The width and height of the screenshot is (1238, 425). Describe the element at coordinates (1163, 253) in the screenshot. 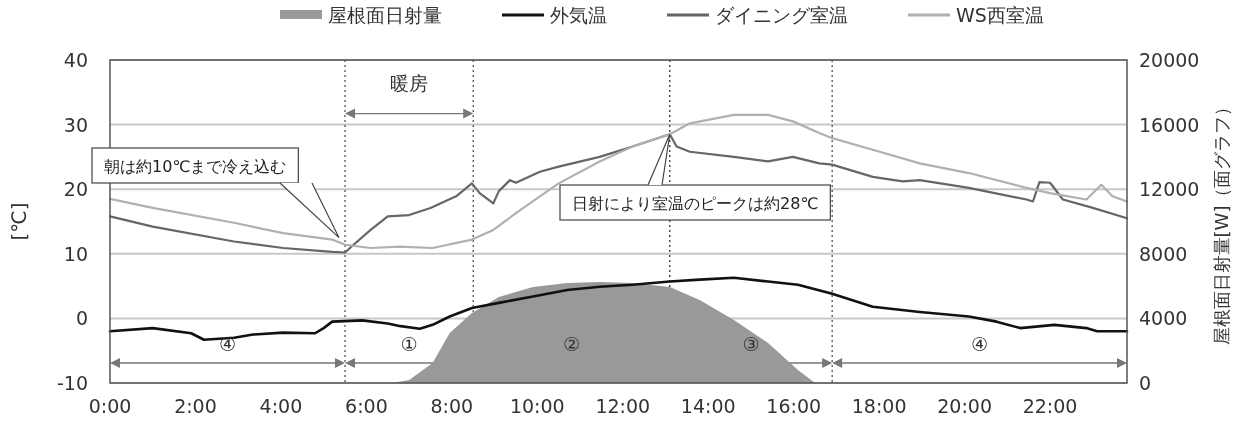

I see `y2-tick-label: 8000` at that location.